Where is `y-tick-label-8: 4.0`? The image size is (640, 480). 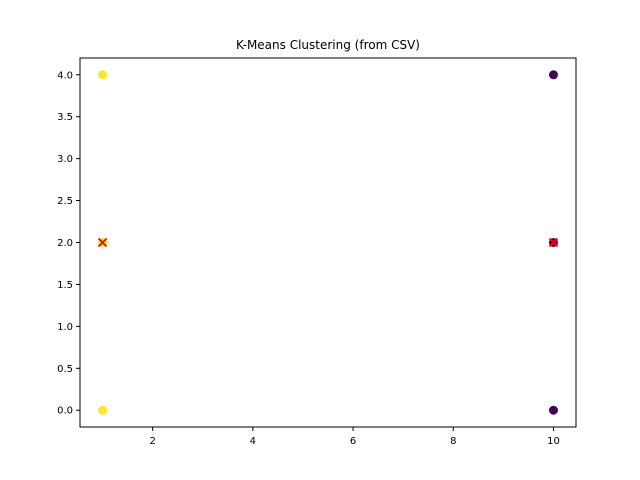
y-tick-label-8: 4.0 is located at coordinates (65, 75).